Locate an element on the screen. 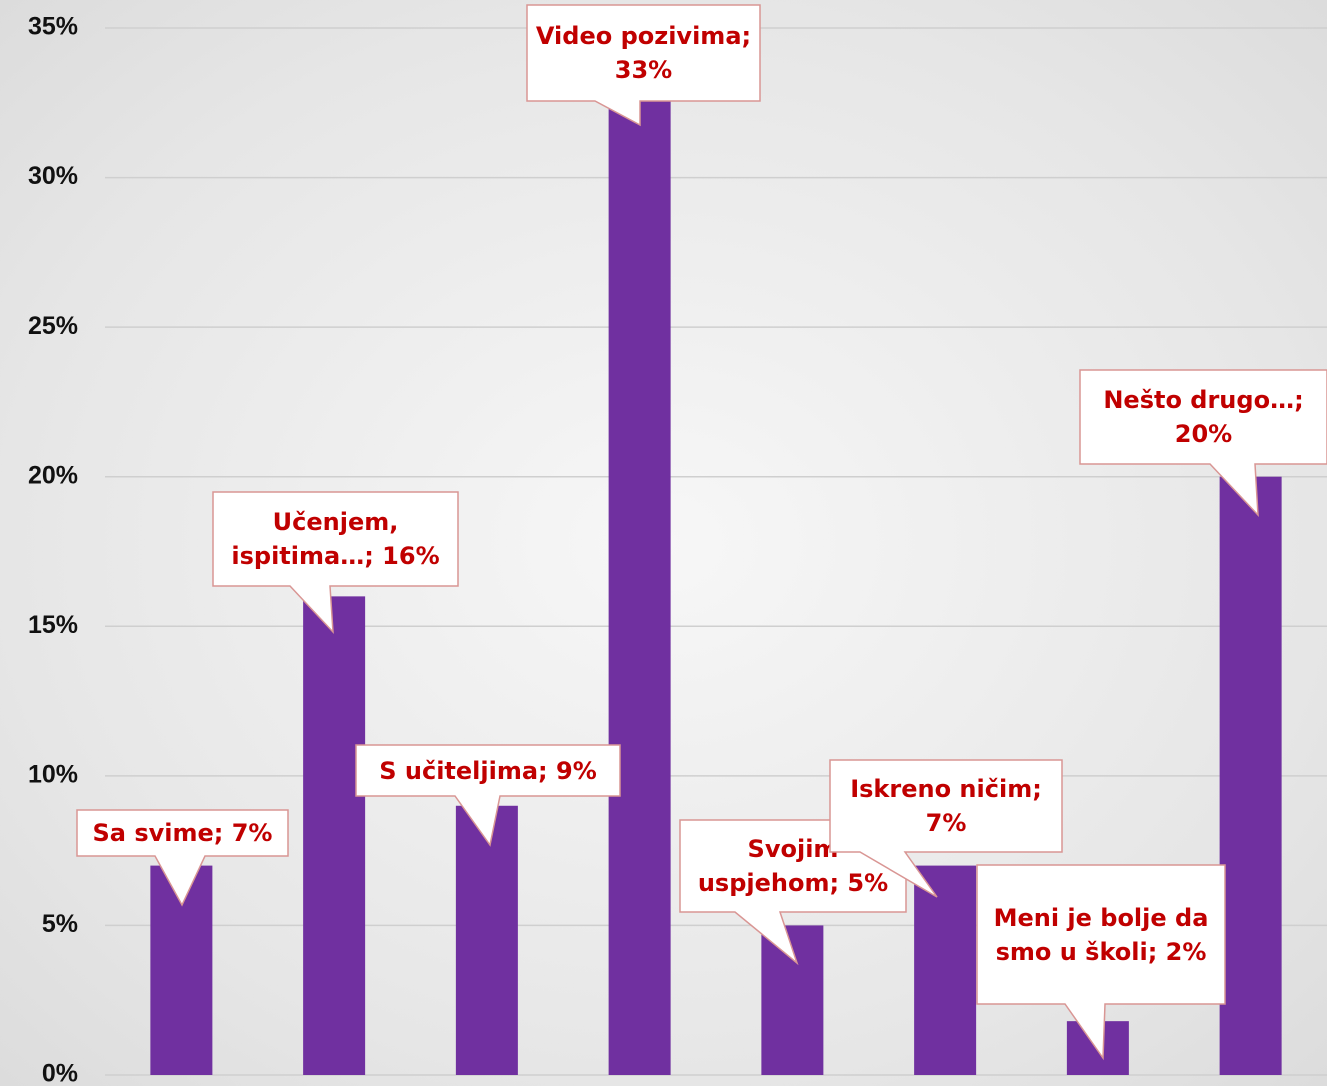 The height and width of the screenshot is (1086, 1327). data-label: Video pozivima; 33% is located at coordinates (643, 53).